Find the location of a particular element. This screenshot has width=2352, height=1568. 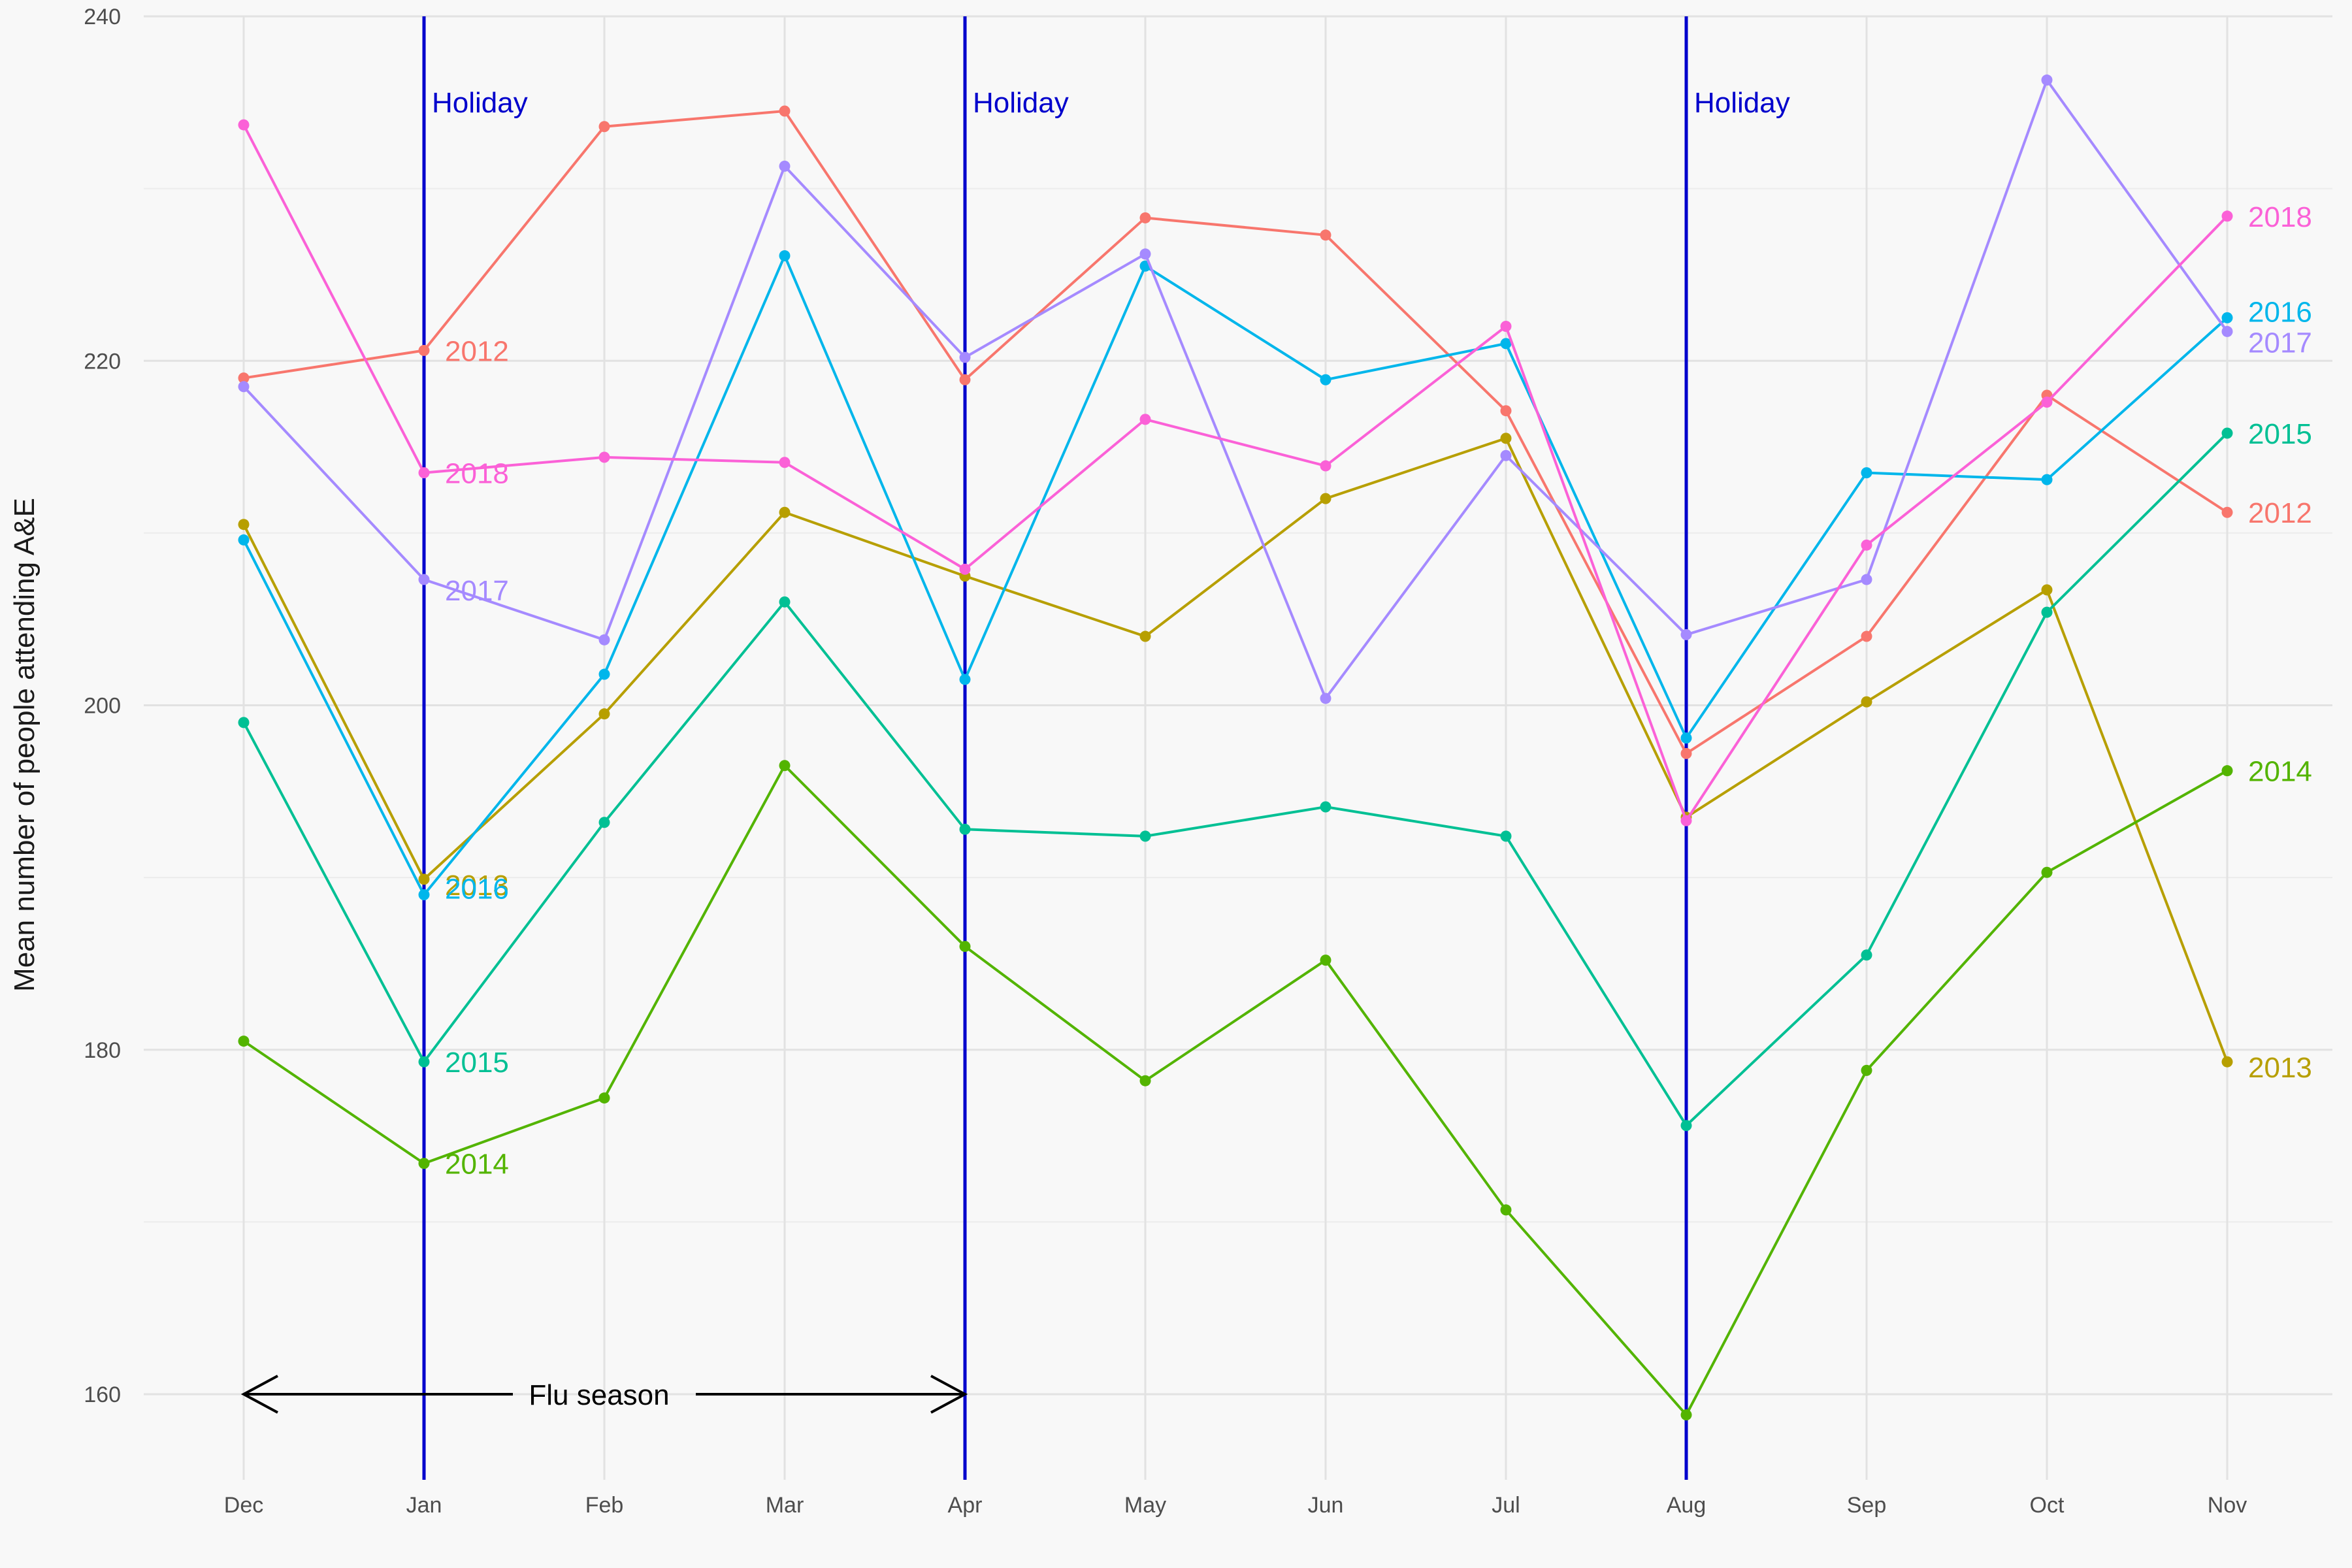

x-tick-label: Aug is located at coordinates (1687, 1505).